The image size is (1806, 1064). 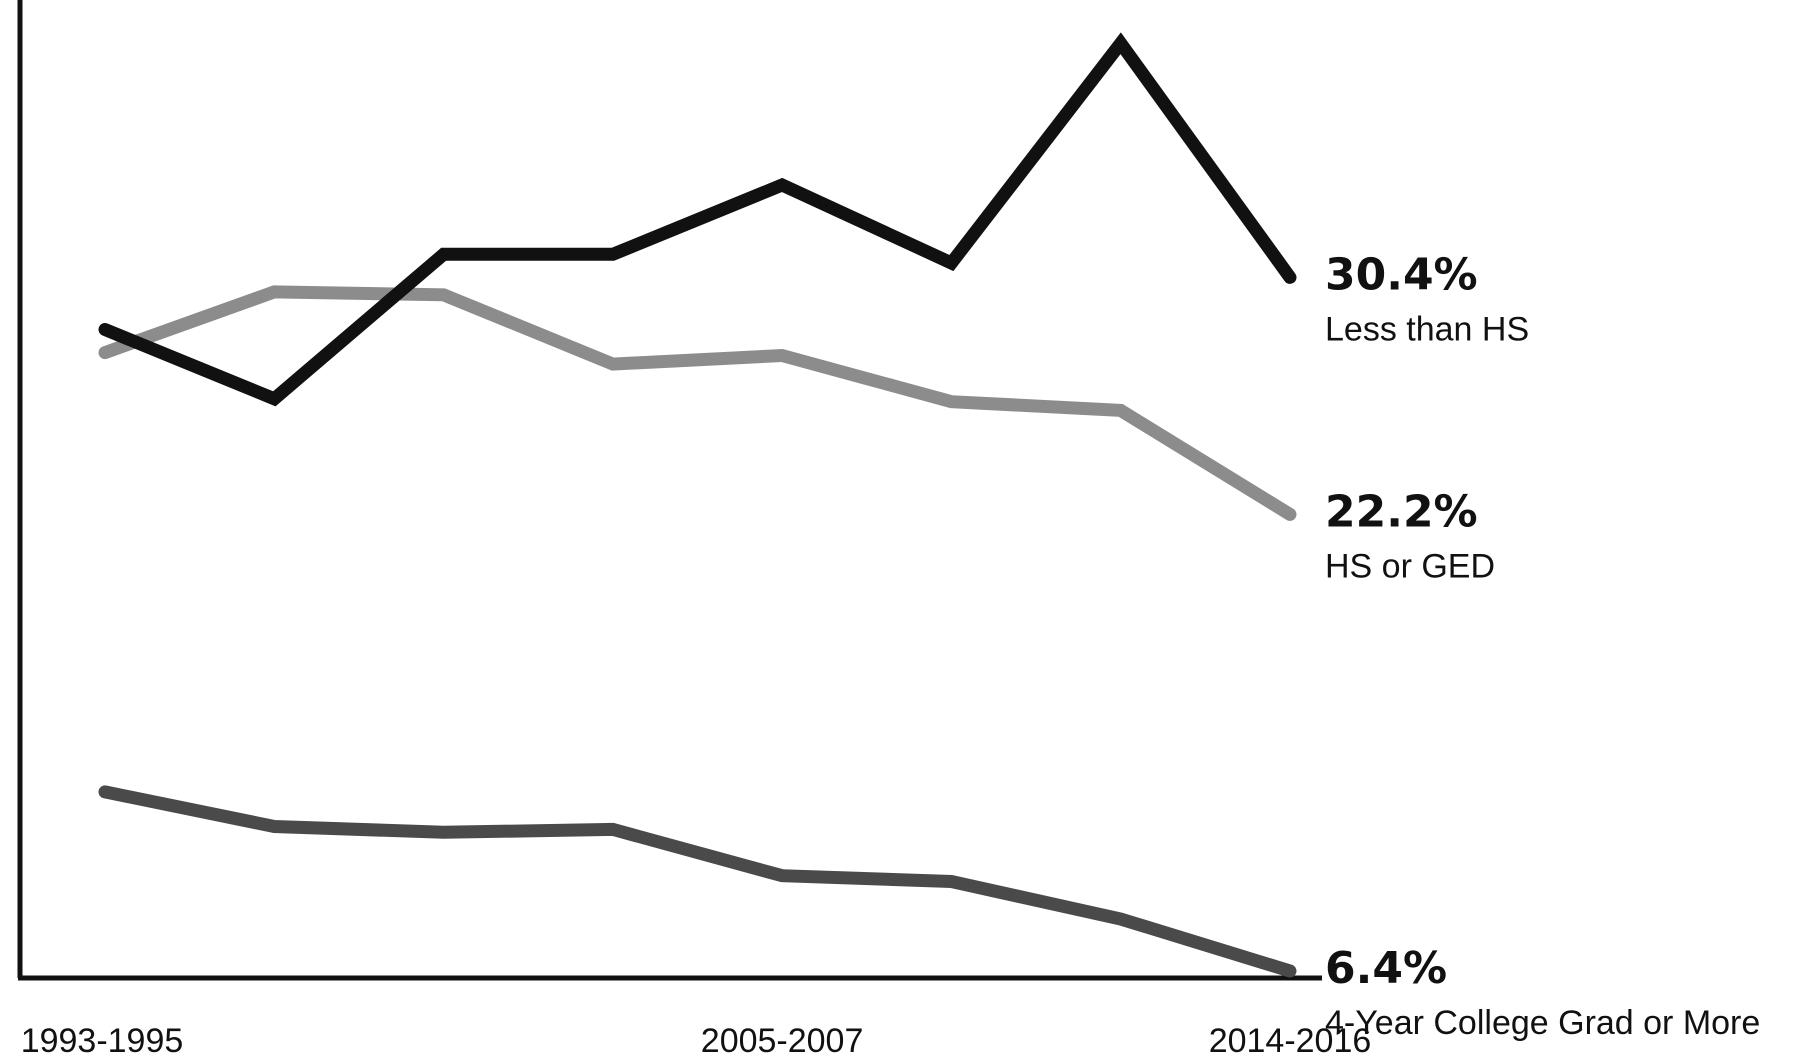 What do you see at coordinates (1386, 968) in the screenshot?
I see `end-value-4-year-college-grad-or-more: 6.4%` at bounding box center [1386, 968].